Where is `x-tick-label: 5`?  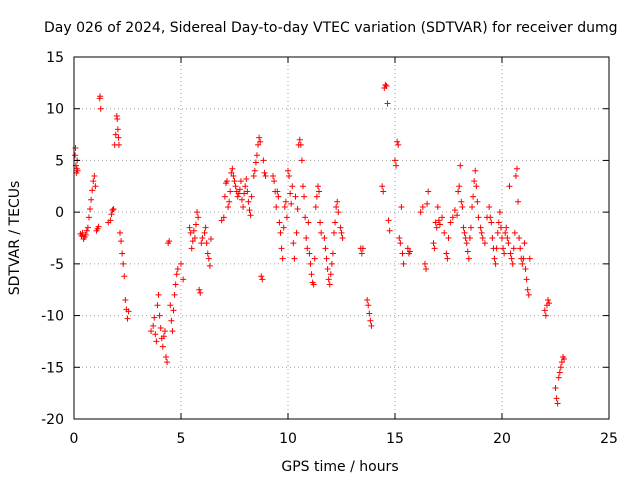
x-tick-label: 5 is located at coordinates (181, 439).